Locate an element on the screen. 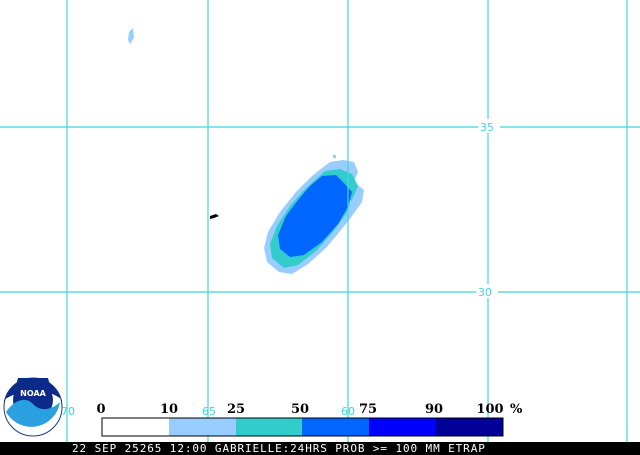  probability-legend: 0 10 25 50 75 90 100 % is located at coordinates (309, 419).